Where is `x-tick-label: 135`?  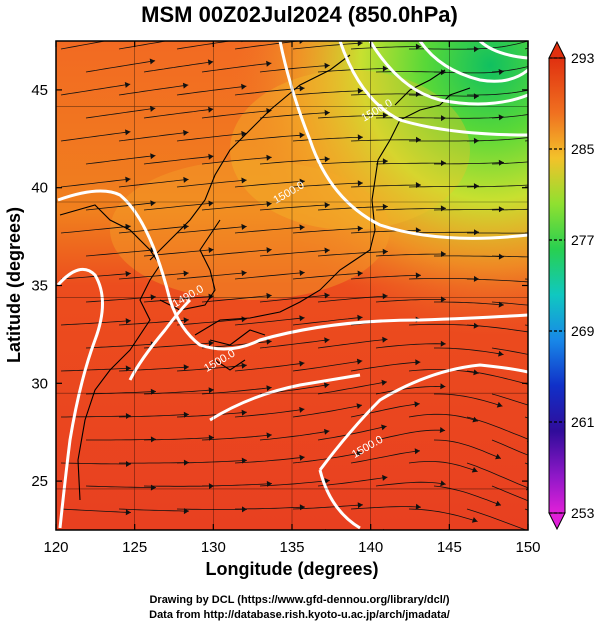
x-tick-label: 135 is located at coordinates (291, 547).